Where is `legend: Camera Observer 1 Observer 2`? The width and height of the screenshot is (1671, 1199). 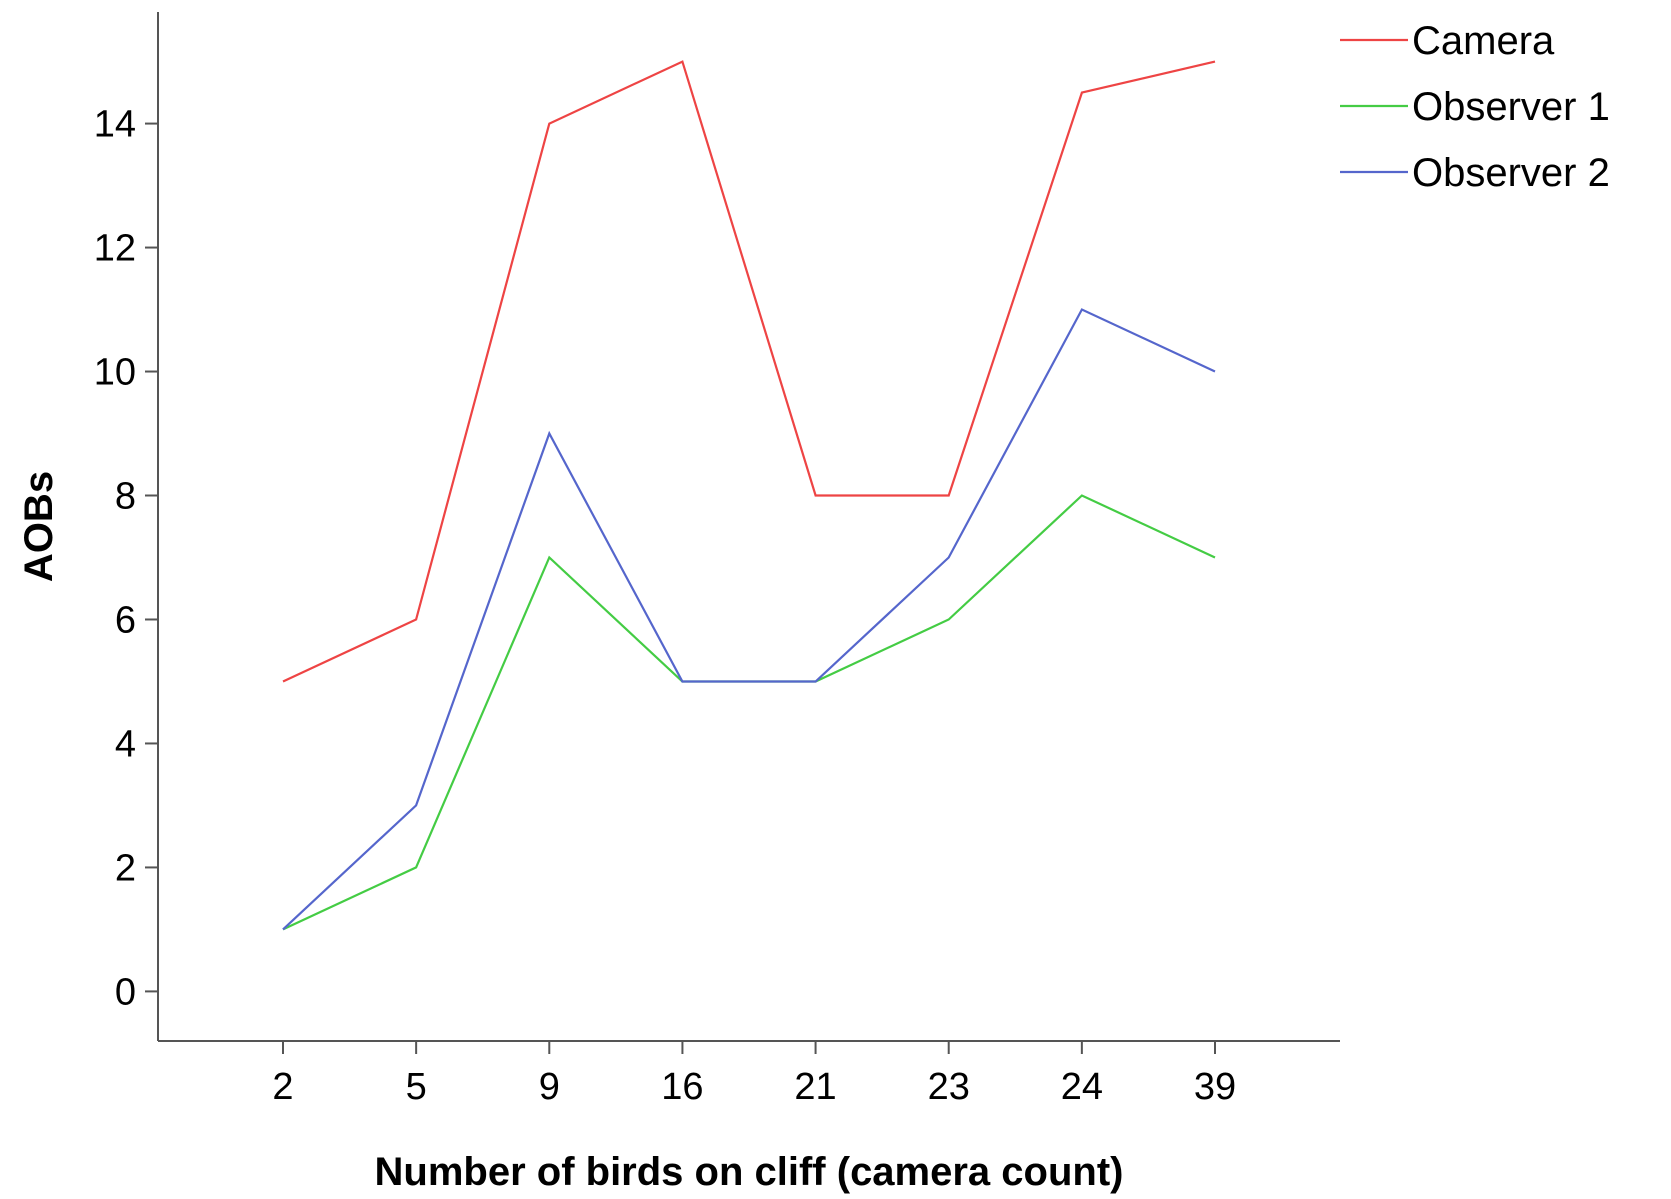
legend: Camera Observer 1 Observer 2 is located at coordinates (1475, 107).